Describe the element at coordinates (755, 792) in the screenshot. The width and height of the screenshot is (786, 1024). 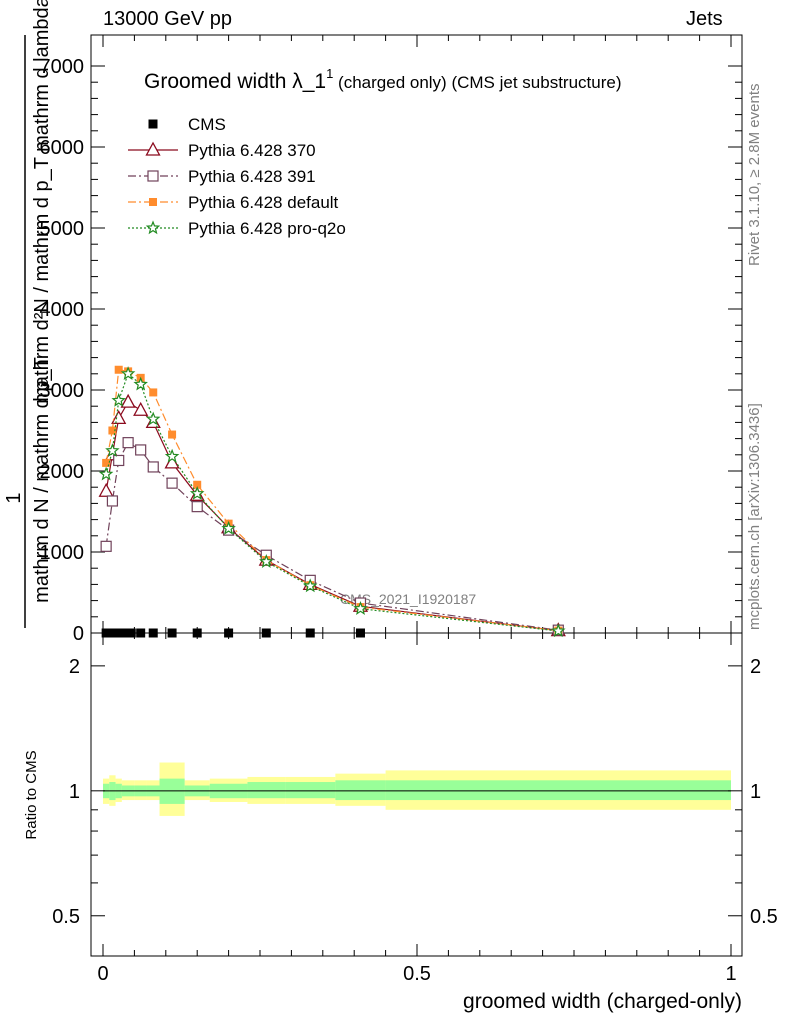
I see `ratio-y-tick-label-right: 1` at that location.